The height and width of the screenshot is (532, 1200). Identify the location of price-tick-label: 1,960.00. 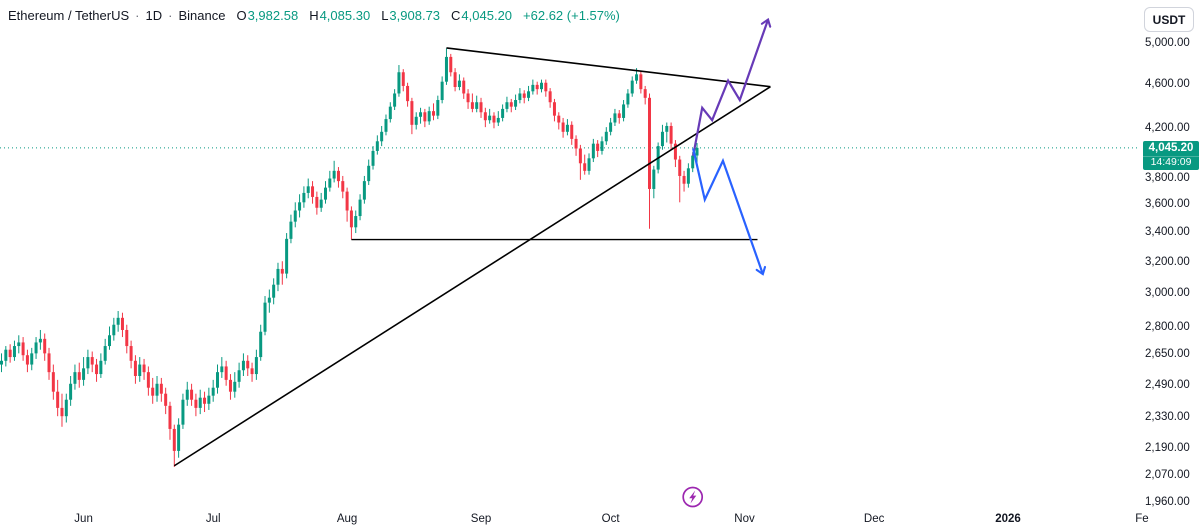
(1167, 502).